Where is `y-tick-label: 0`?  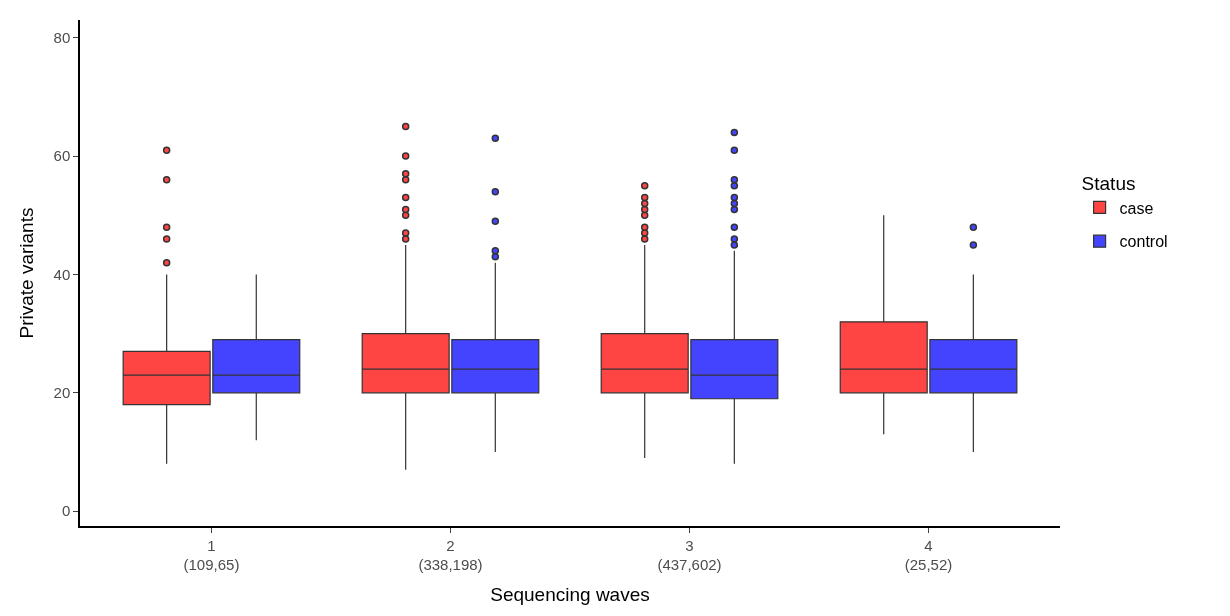 y-tick-label: 0 is located at coordinates (66, 511).